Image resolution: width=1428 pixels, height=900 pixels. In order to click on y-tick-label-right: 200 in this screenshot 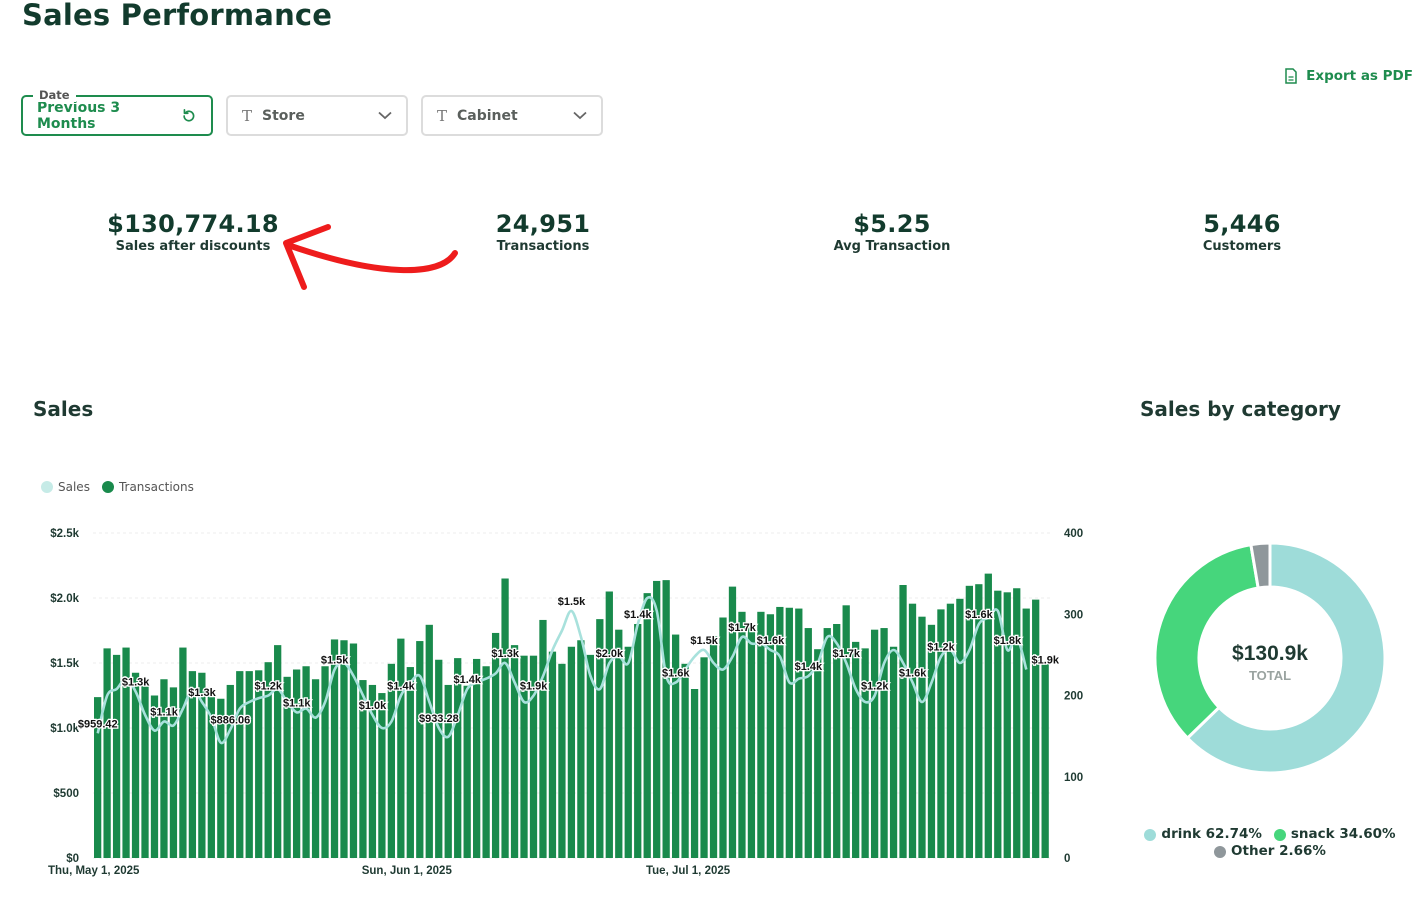, I will do `click(1073, 697)`.